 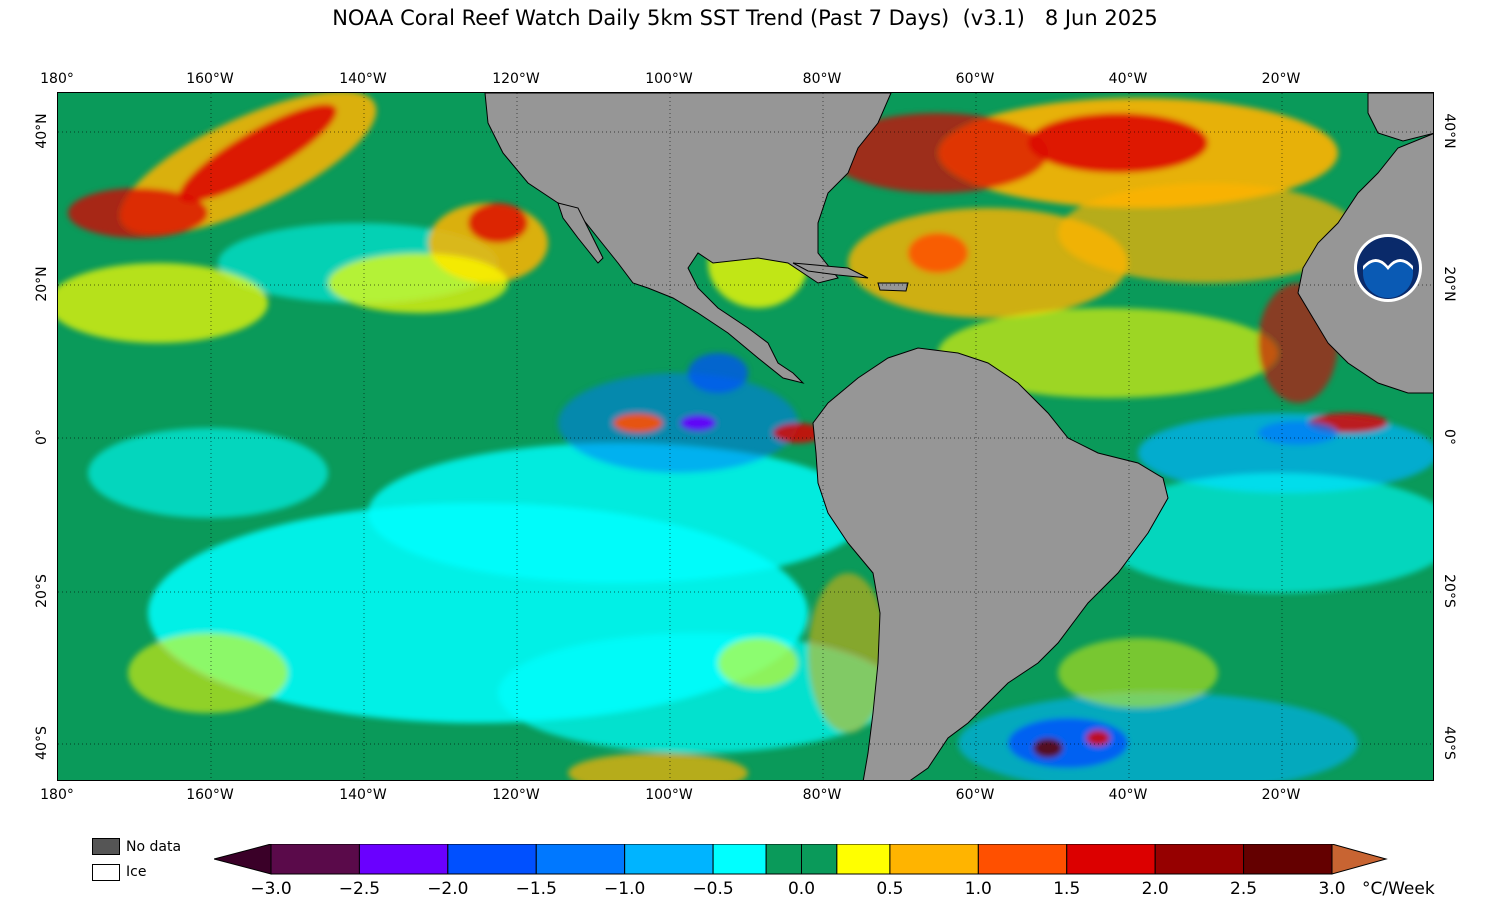 I want to click on lon-label-bottom: 120°W, so click(x=516, y=795).